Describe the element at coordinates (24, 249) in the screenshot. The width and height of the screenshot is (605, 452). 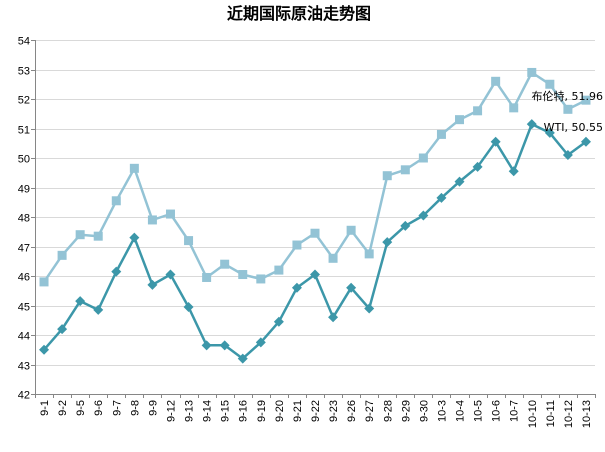
I see `y-tick-label: 47` at that location.